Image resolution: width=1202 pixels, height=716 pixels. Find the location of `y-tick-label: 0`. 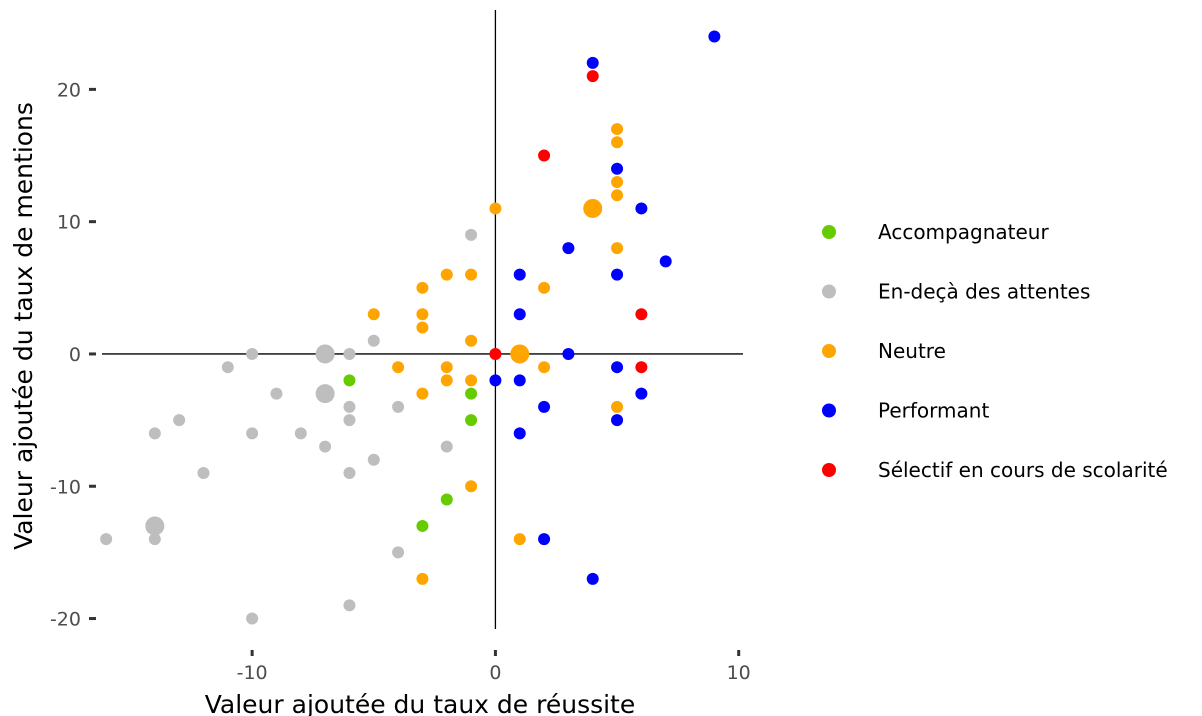

y-tick-label: 0 is located at coordinates (75, 355).